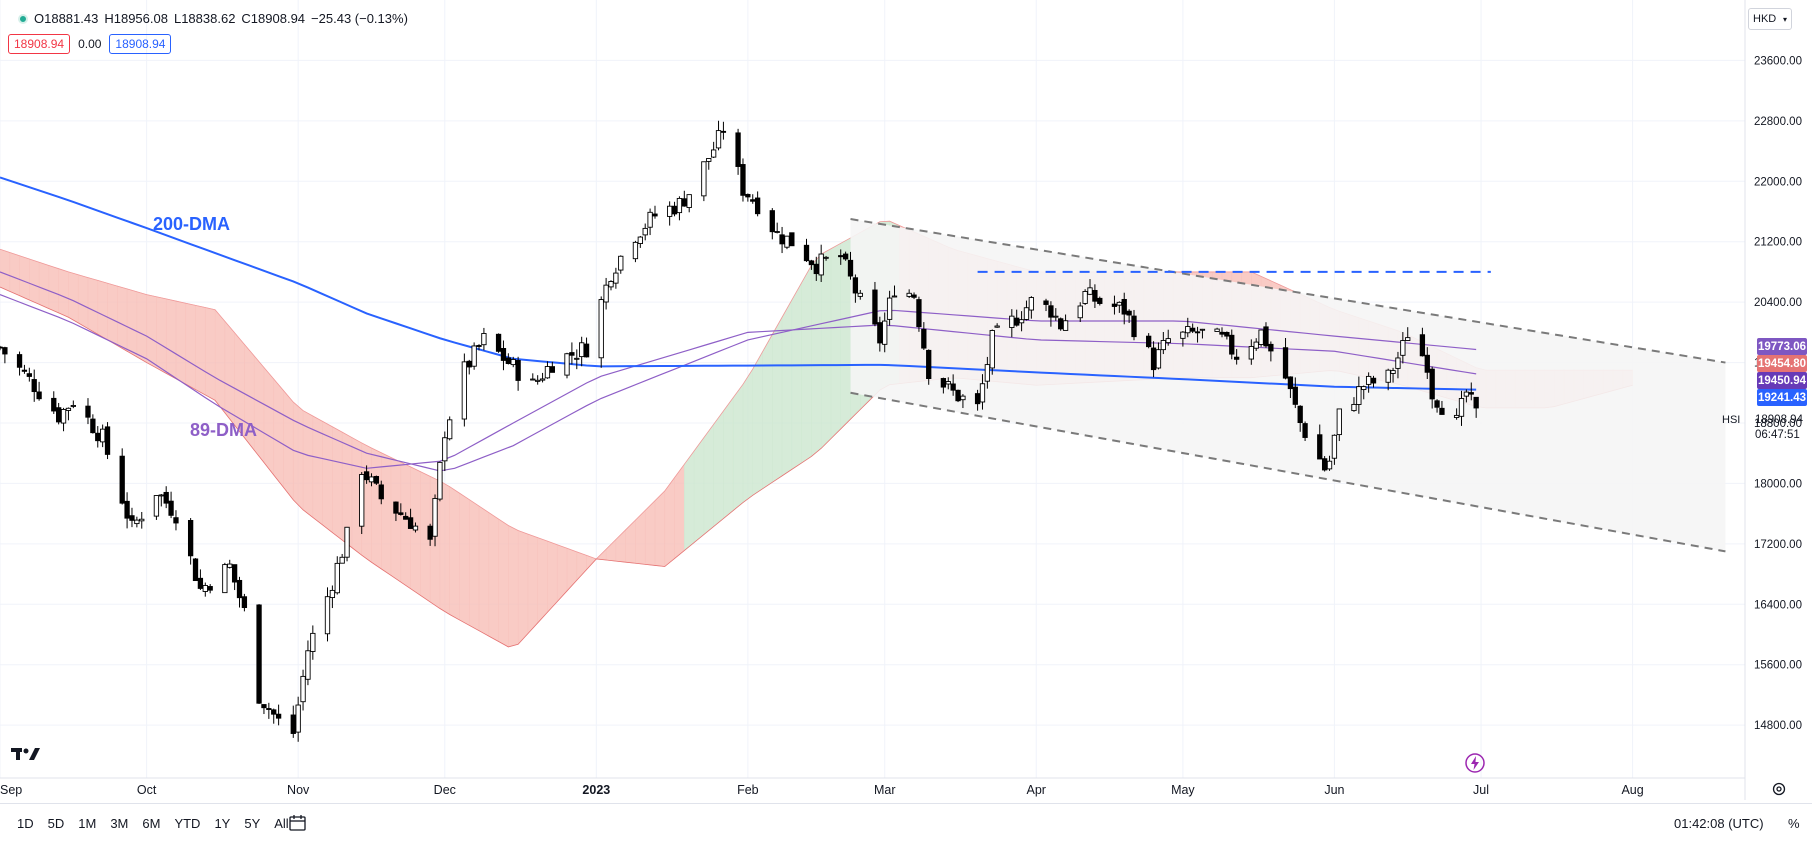  Describe the element at coordinates (252, 823) in the screenshot. I see `range-button-5y: 5Y` at that location.